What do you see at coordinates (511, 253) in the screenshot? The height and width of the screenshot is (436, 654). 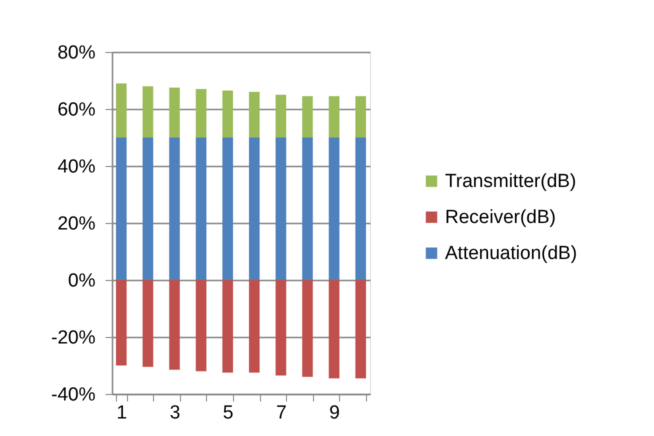 I see `legend-label: Attenuation(dB)` at bounding box center [511, 253].